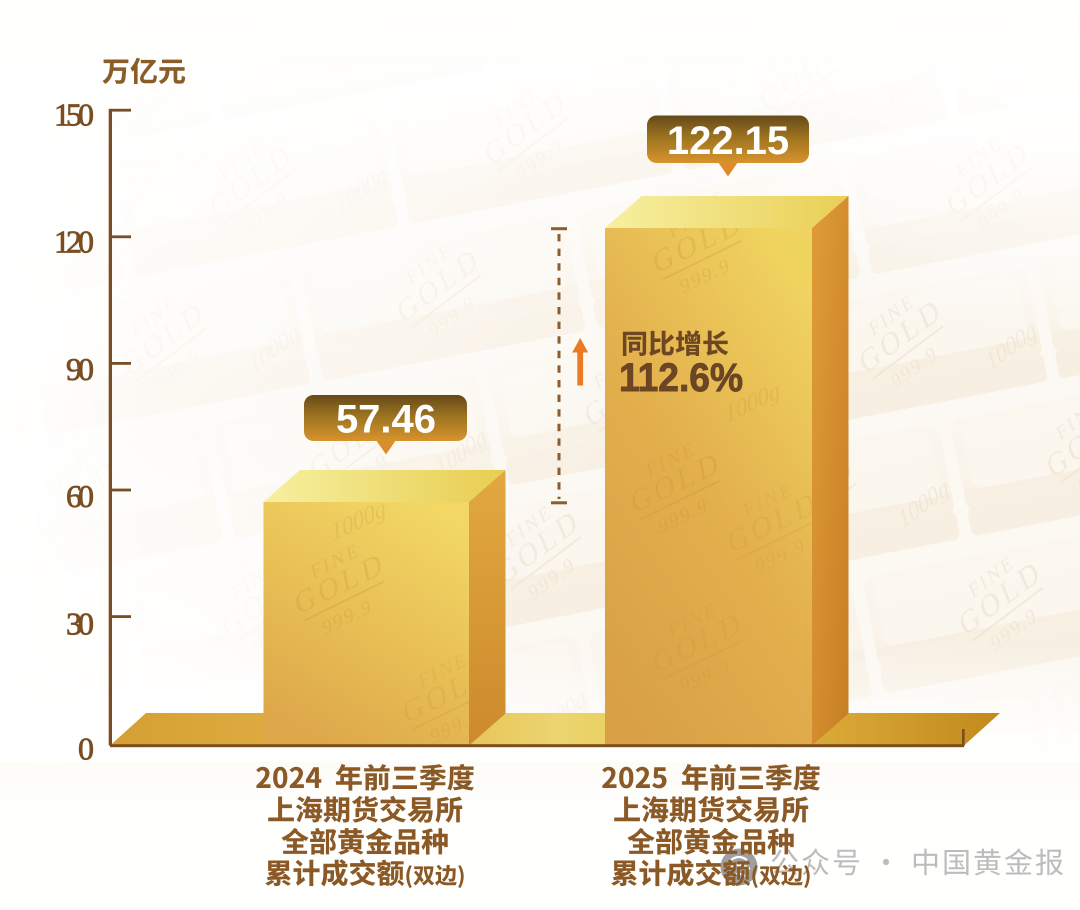  Describe the element at coordinates (86, 749) in the screenshot. I see `svg-text: 0` at that location.